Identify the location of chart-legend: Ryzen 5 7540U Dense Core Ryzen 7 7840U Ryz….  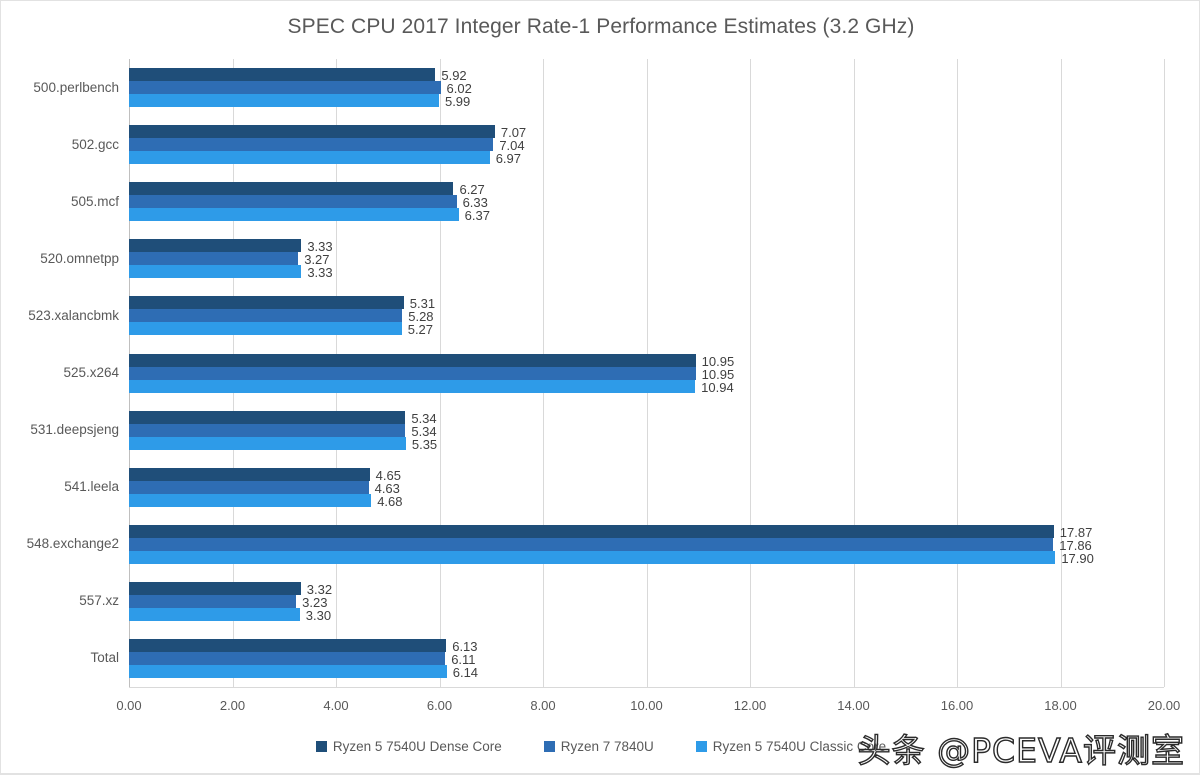
(600, 746).